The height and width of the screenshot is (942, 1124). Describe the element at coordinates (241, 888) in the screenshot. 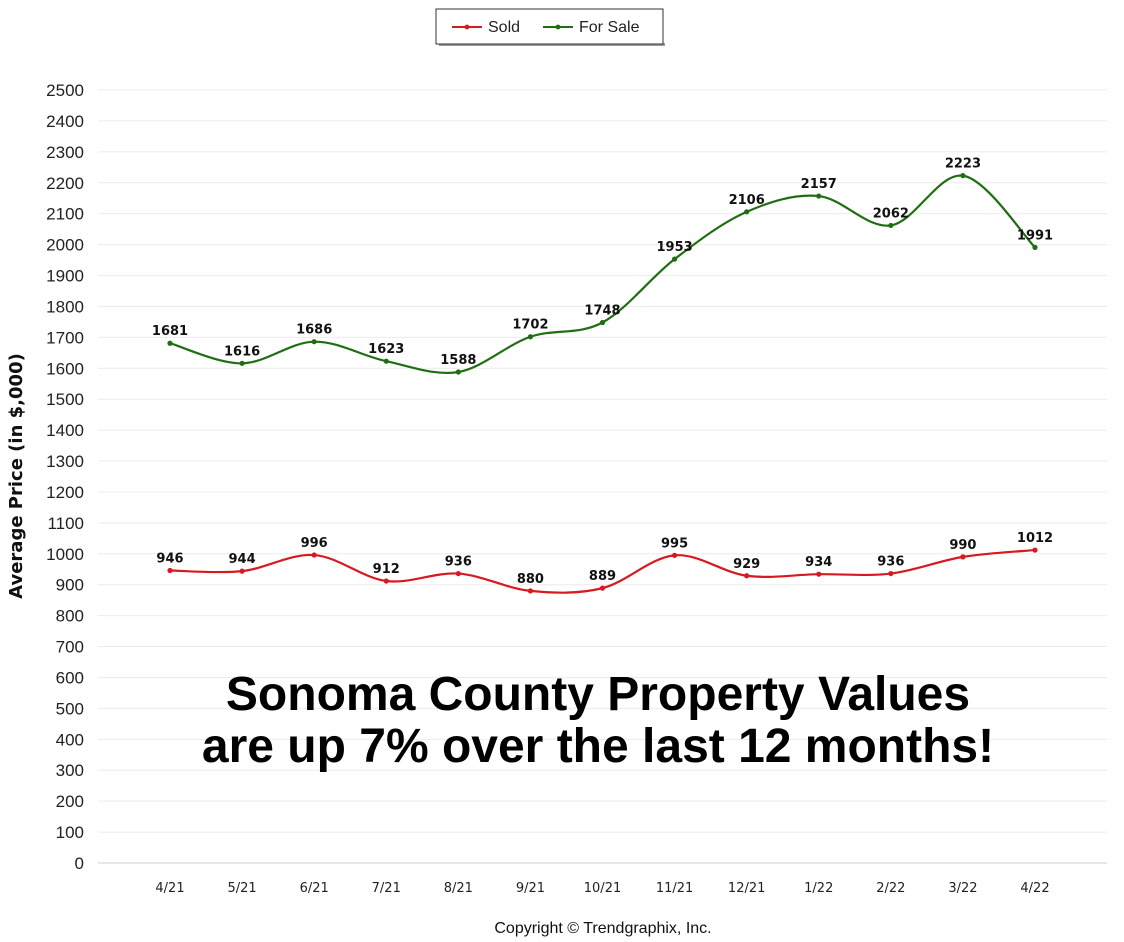

I see `x-tick-label: 5/21` at that location.